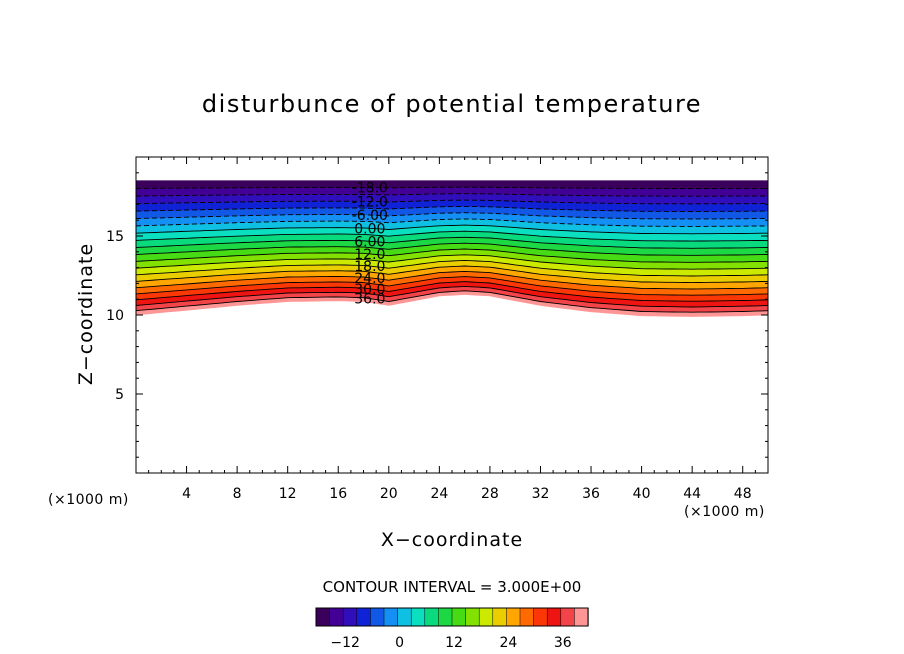 This screenshot has height=654, width=904. Describe the element at coordinates (119, 395) in the screenshot. I see `y-tick-label: 5` at that location.